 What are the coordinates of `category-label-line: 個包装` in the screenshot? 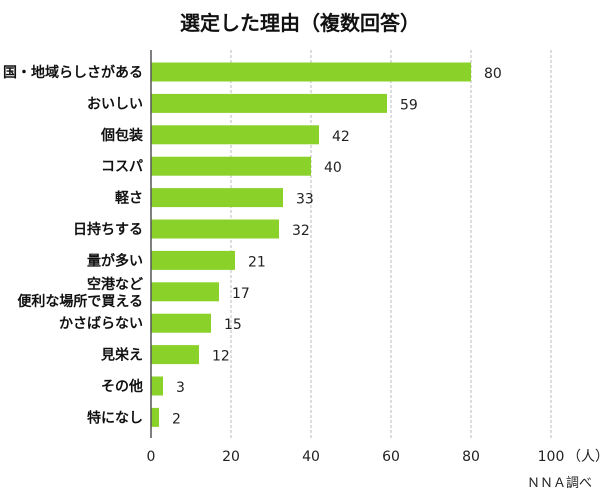 It's located at (122, 135).